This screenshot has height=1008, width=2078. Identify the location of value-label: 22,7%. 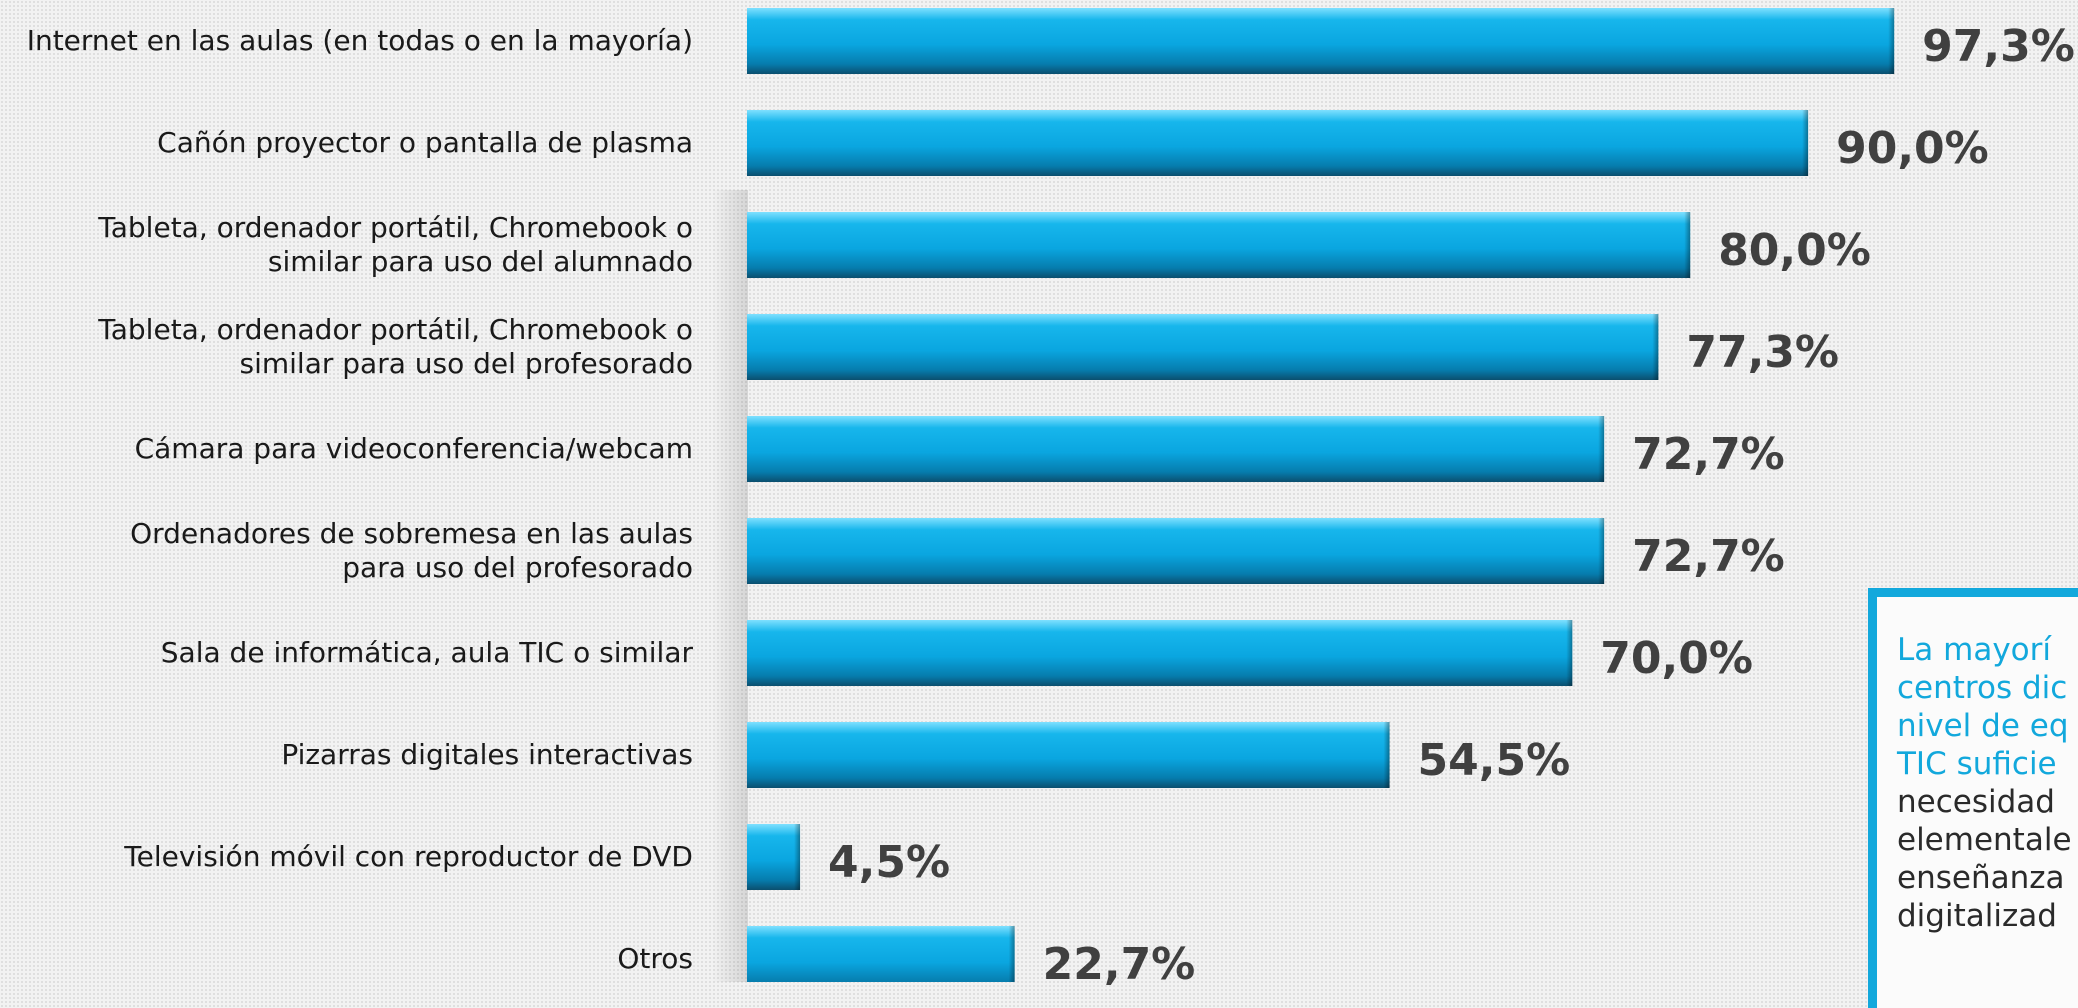
(1119, 964).